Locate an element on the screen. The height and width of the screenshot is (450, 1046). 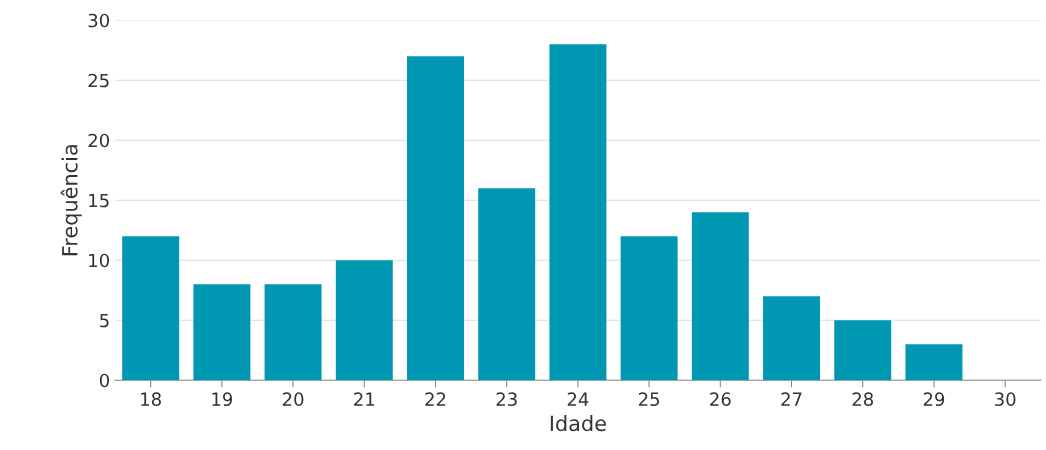
y-axis-title: Frequência is located at coordinates (71, 200).